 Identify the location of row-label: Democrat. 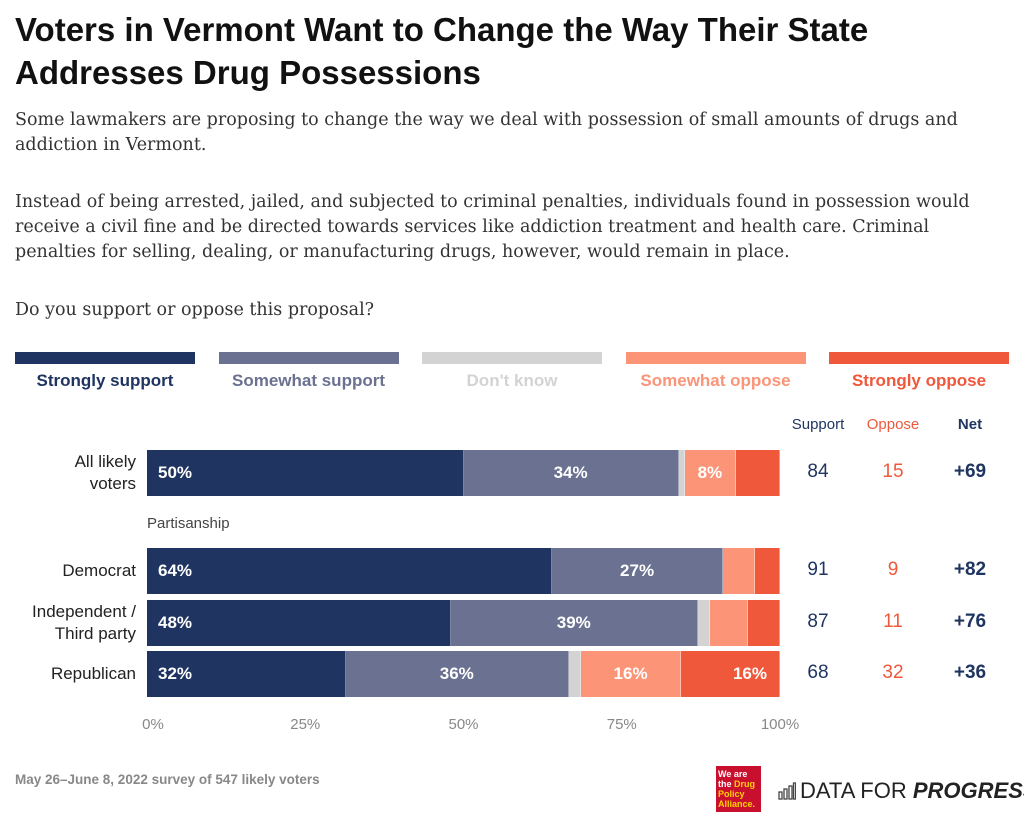
(99, 570).